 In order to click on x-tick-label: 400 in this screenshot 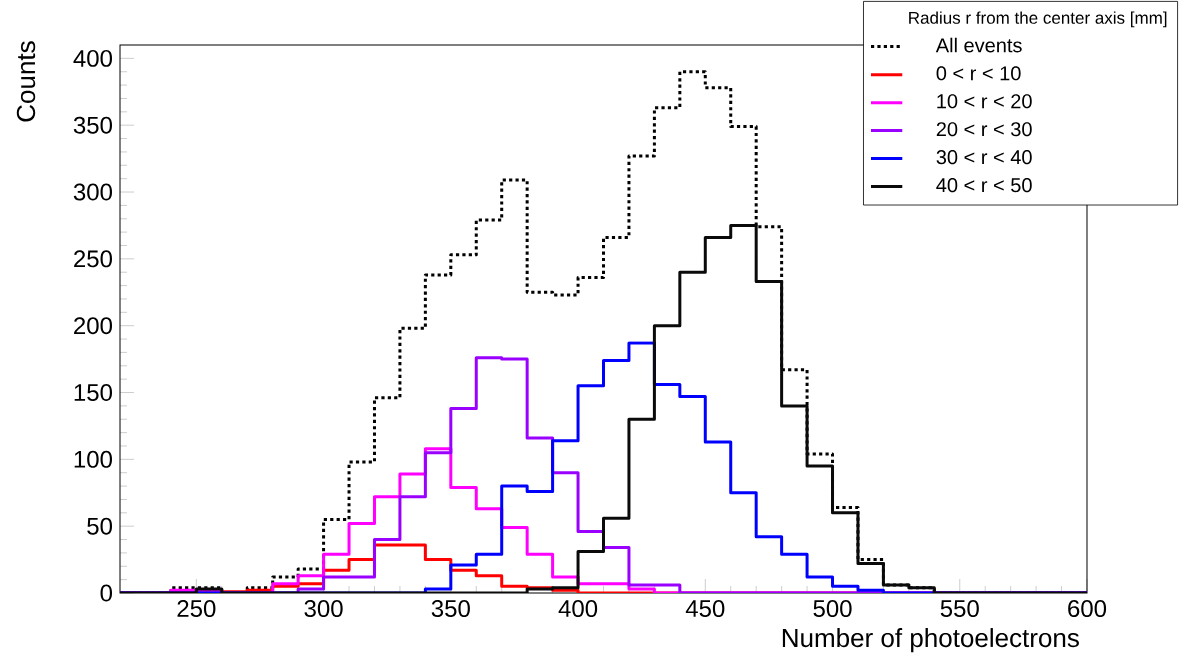, I will do `click(578, 609)`.